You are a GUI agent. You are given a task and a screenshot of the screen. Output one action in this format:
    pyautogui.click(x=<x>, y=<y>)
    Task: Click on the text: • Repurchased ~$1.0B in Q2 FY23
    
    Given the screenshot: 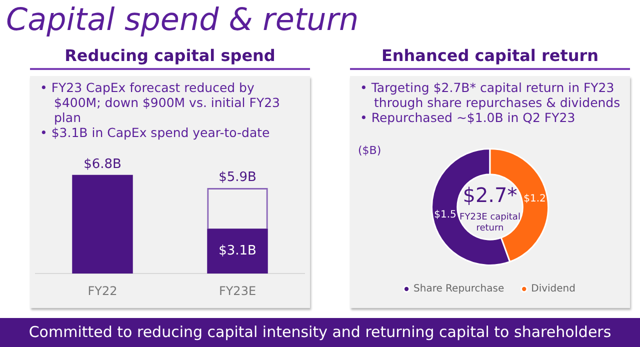 What is the action you would take?
    pyautogui.click(x=468, y=117)
    